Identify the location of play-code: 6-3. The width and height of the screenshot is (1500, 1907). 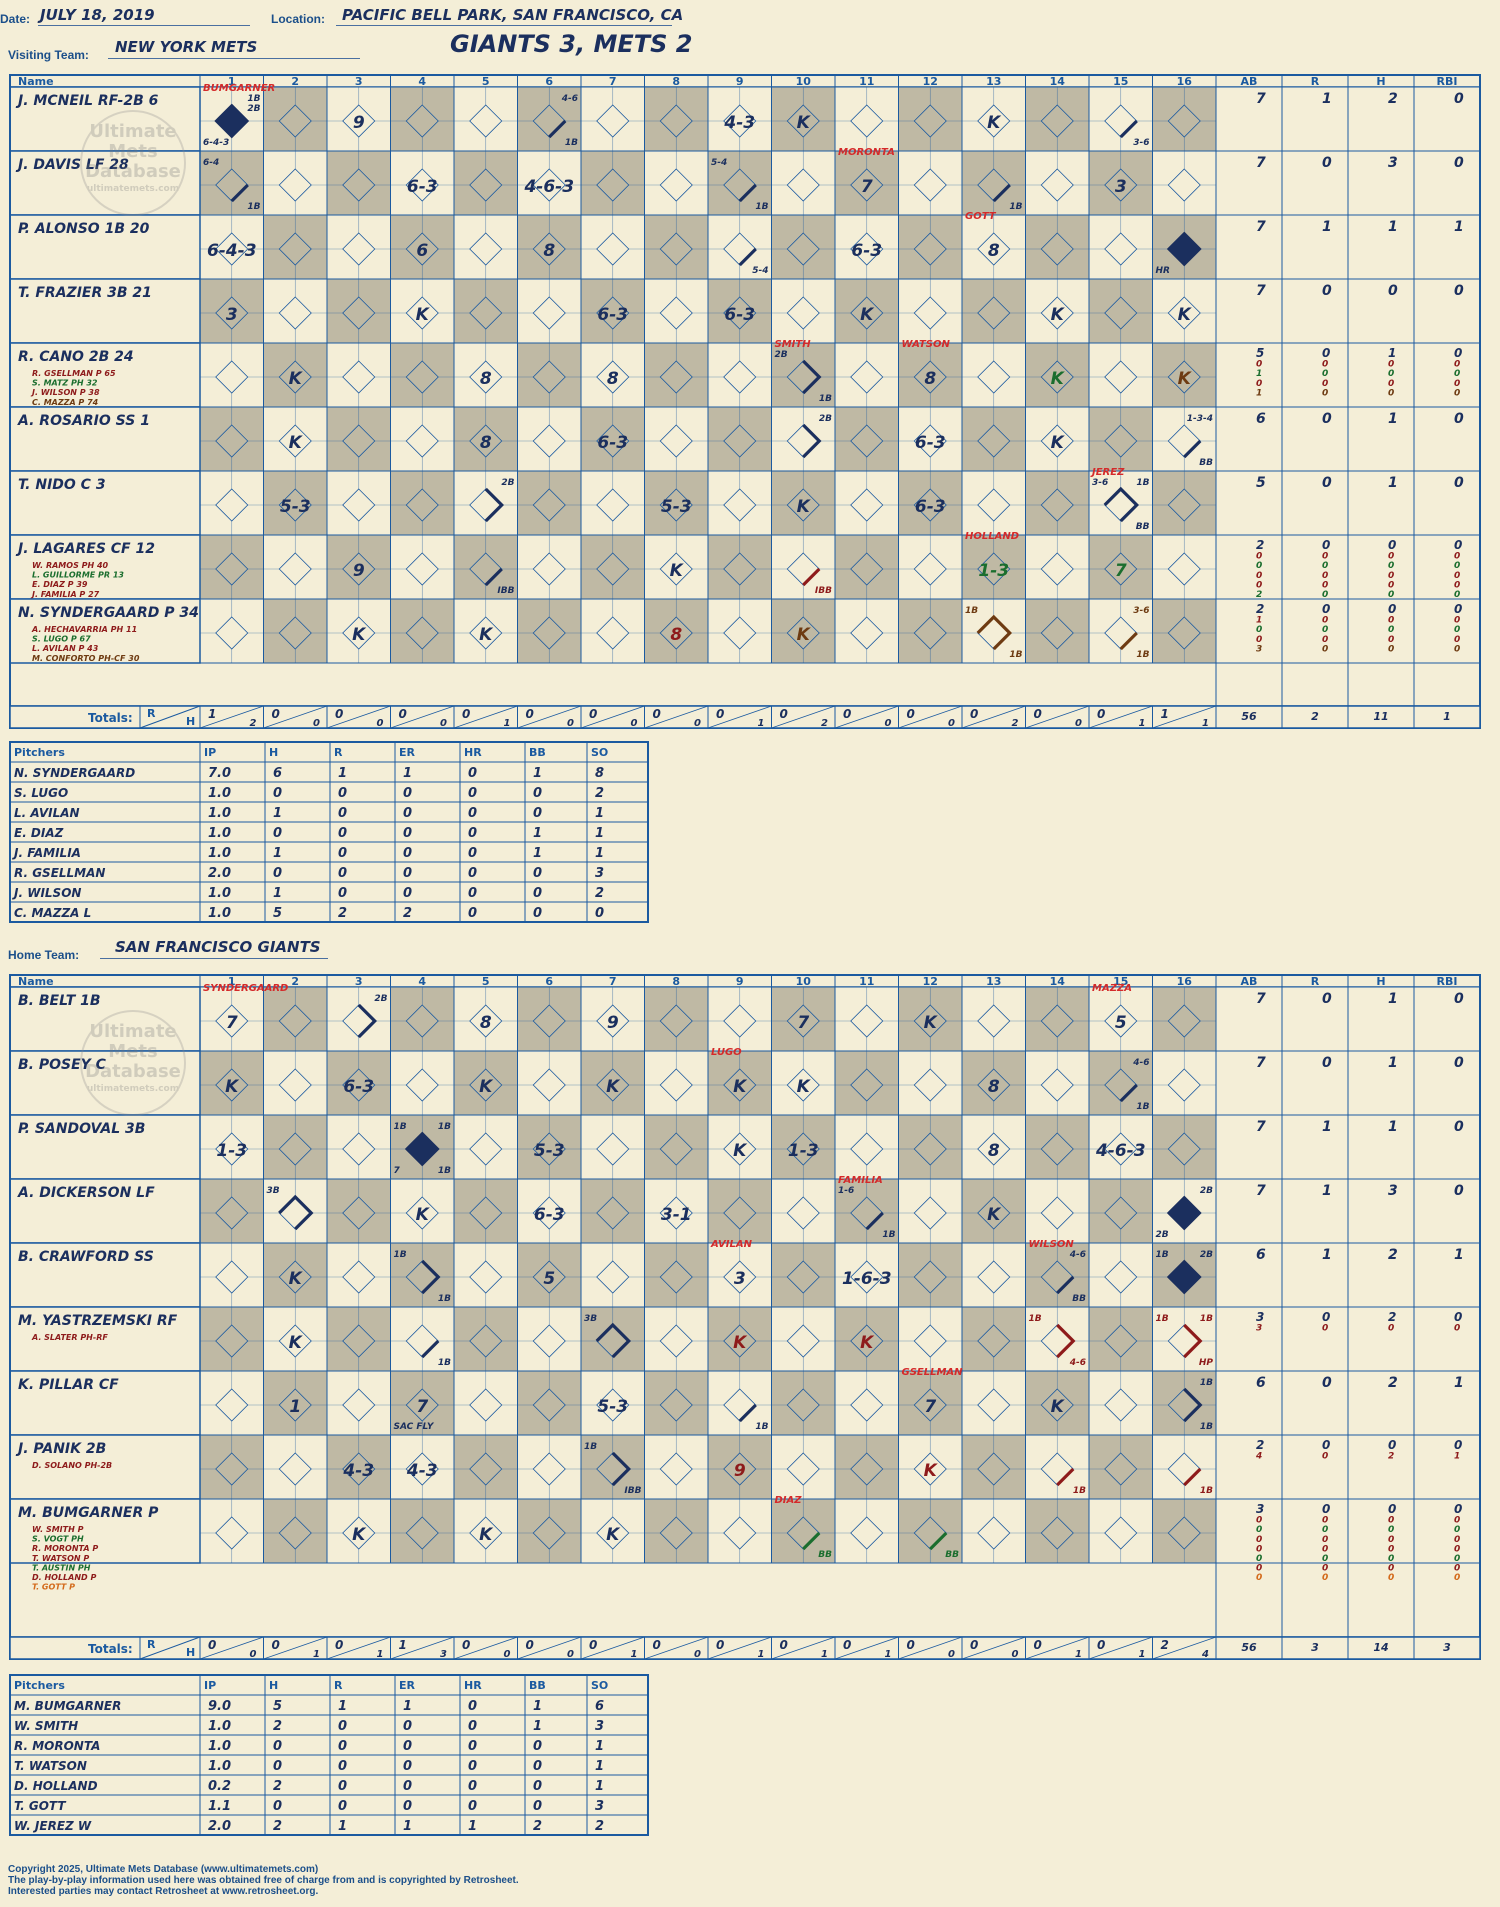
(612, 443).